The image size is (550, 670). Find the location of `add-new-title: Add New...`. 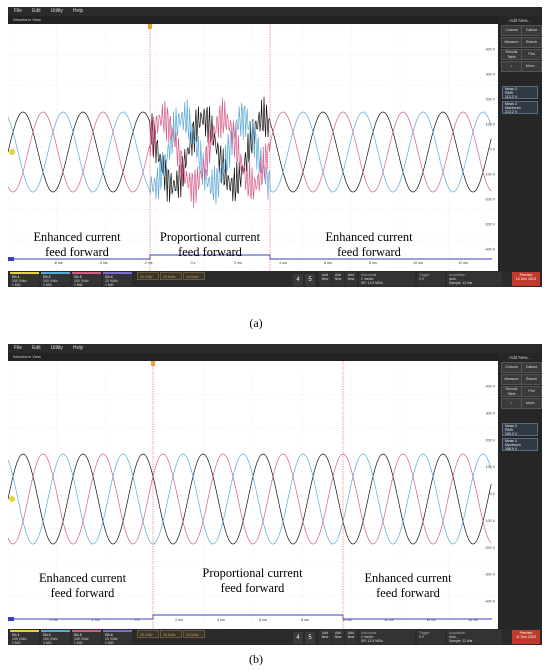

add-new-title: Add New... is located at coordinates (520, 20).